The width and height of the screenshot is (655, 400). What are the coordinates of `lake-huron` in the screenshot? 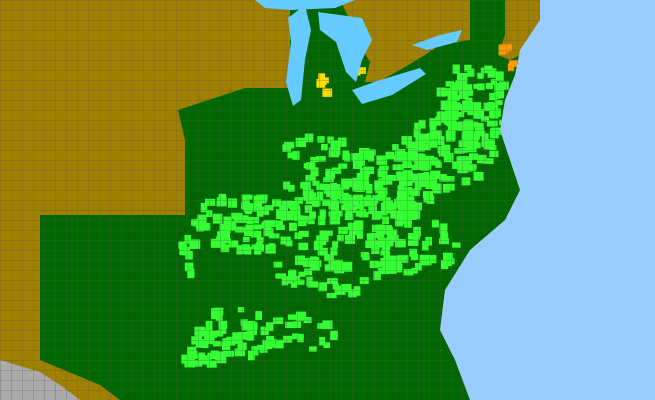 It's located at (345, 47).